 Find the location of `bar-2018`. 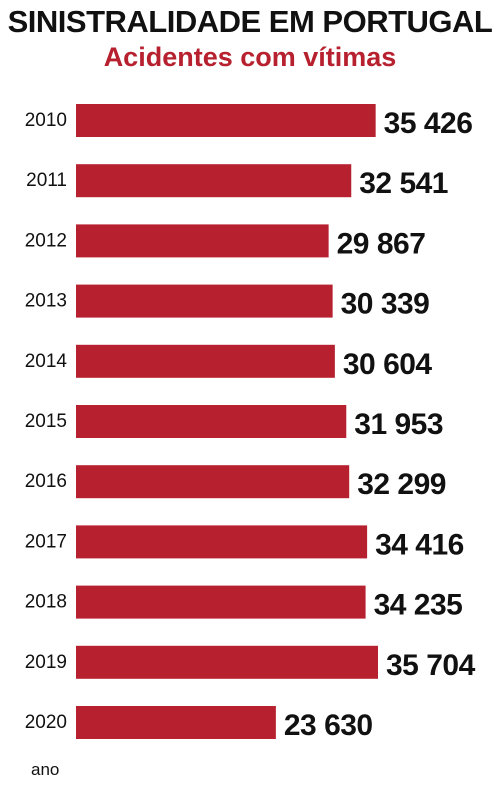

bar-2018 is located at coordinates (221, 602).